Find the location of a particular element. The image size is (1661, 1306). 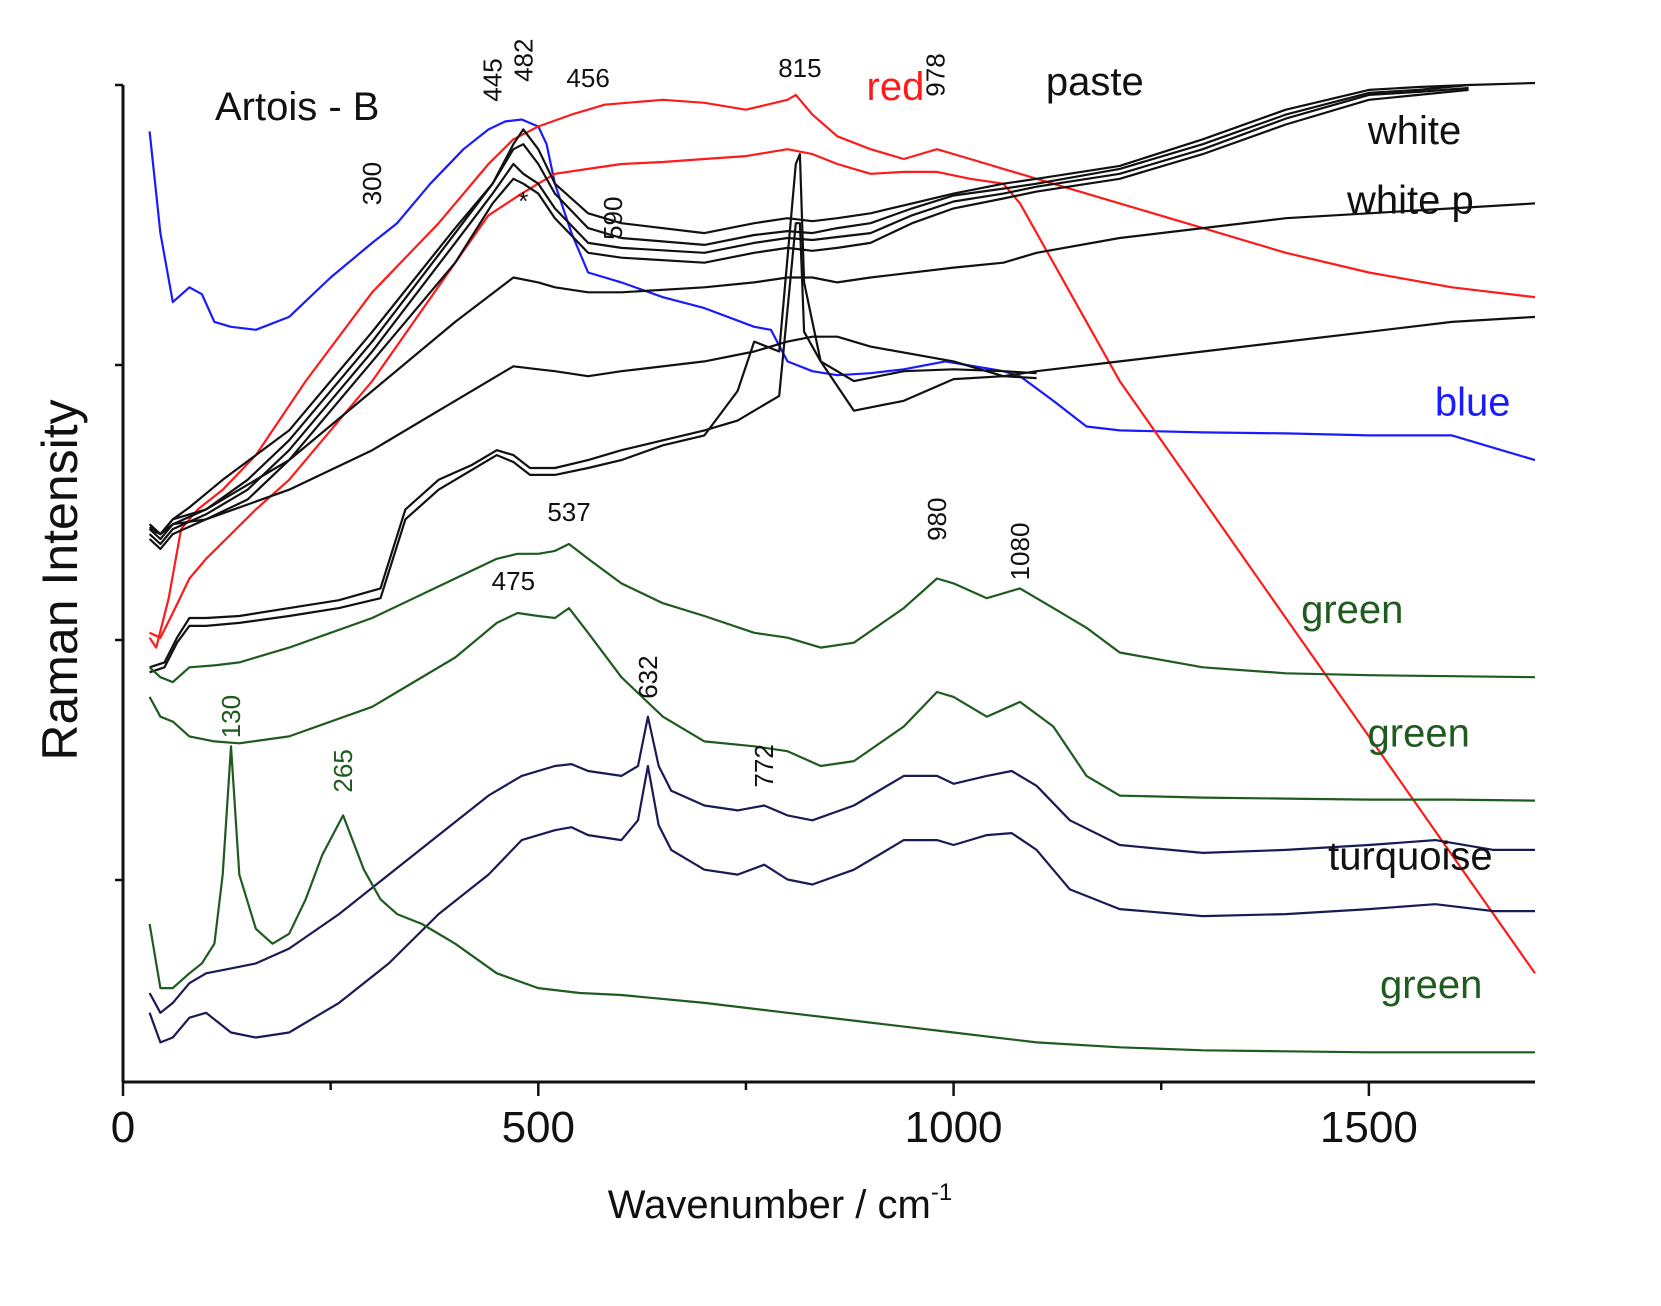

curve-label: white p is located at coordinates (1410, 200).